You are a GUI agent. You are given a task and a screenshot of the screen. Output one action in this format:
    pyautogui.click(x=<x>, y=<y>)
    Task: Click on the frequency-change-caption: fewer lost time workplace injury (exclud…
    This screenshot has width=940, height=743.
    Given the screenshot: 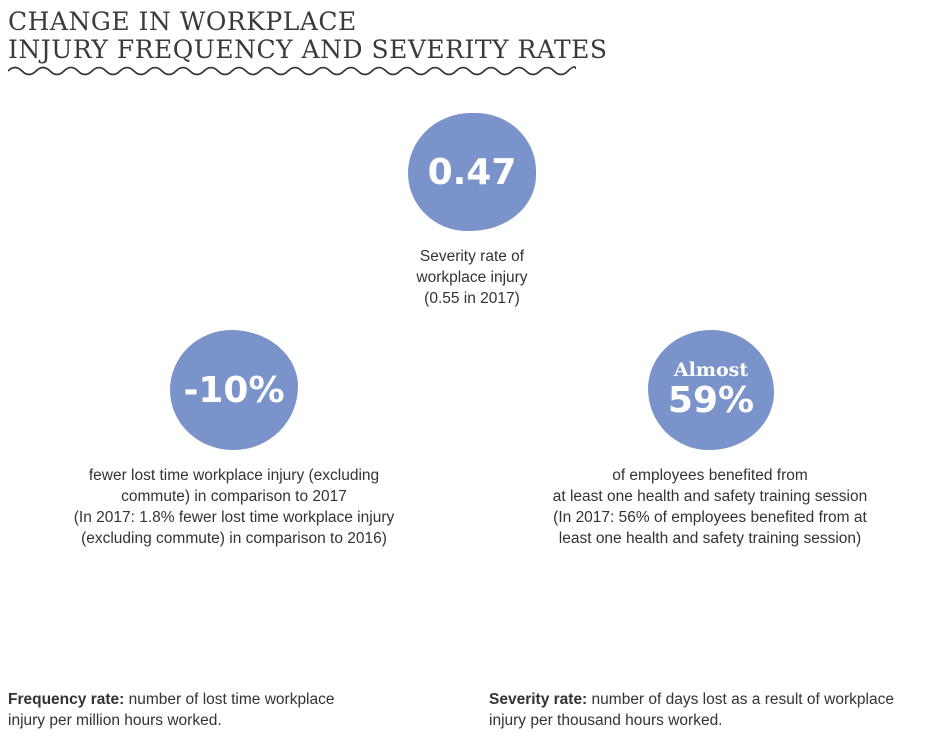 What is the action you would take?
    pyautogui.click(x=234, y=507)
    